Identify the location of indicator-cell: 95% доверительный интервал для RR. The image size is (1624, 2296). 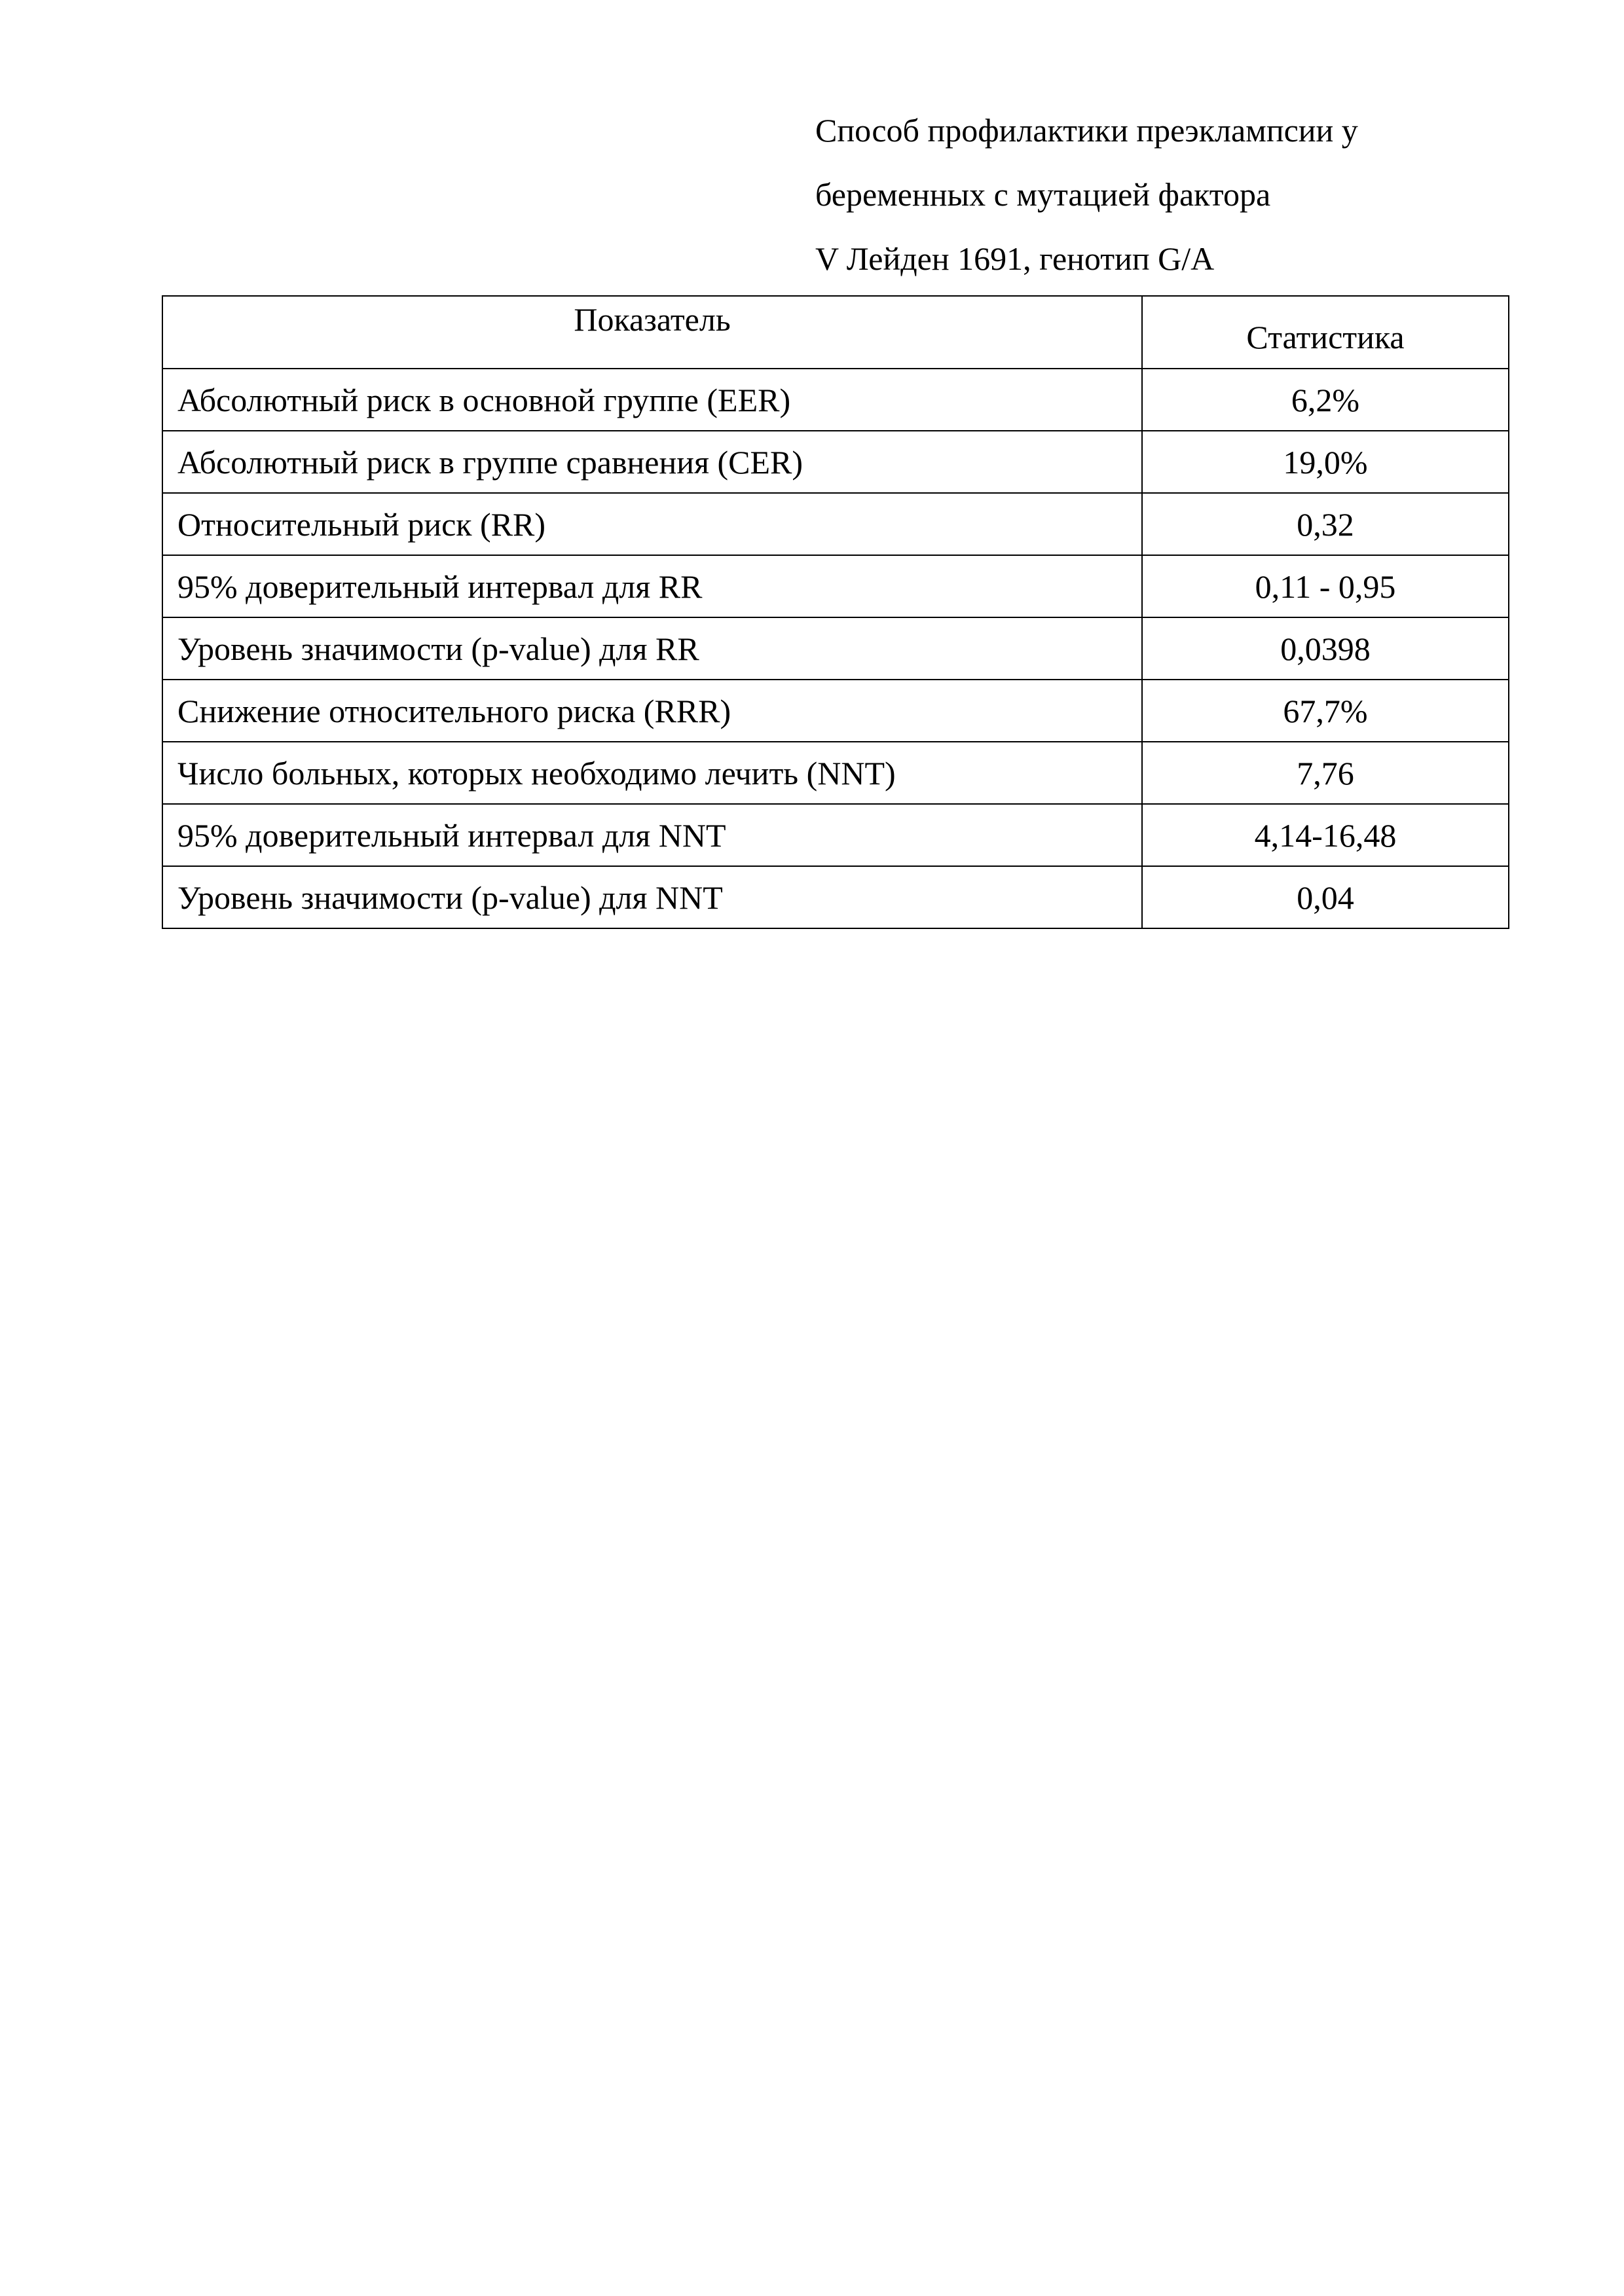
(652, 586).